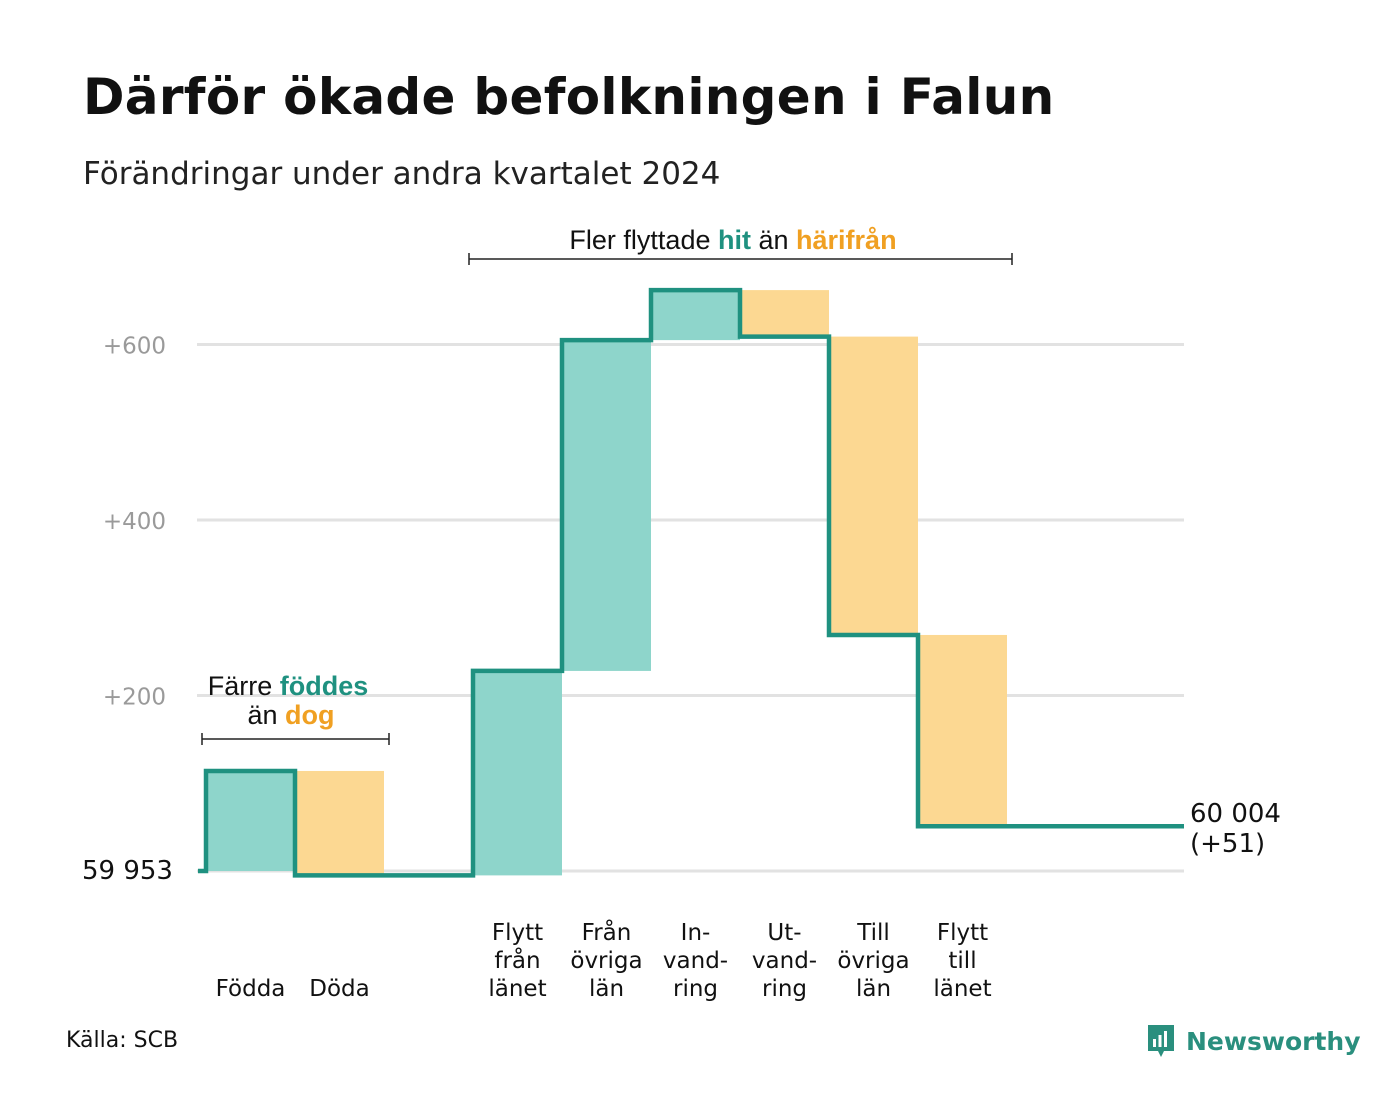 This screenshot has width=1400, height=1120. I want to click on newsworthy-logo: Newsworthy, so click(1253, 1041).